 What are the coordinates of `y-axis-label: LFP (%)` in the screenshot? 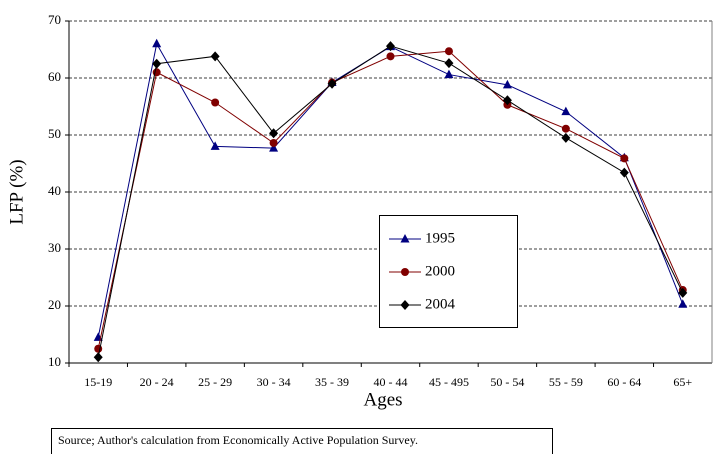 It's located at (16, 191).